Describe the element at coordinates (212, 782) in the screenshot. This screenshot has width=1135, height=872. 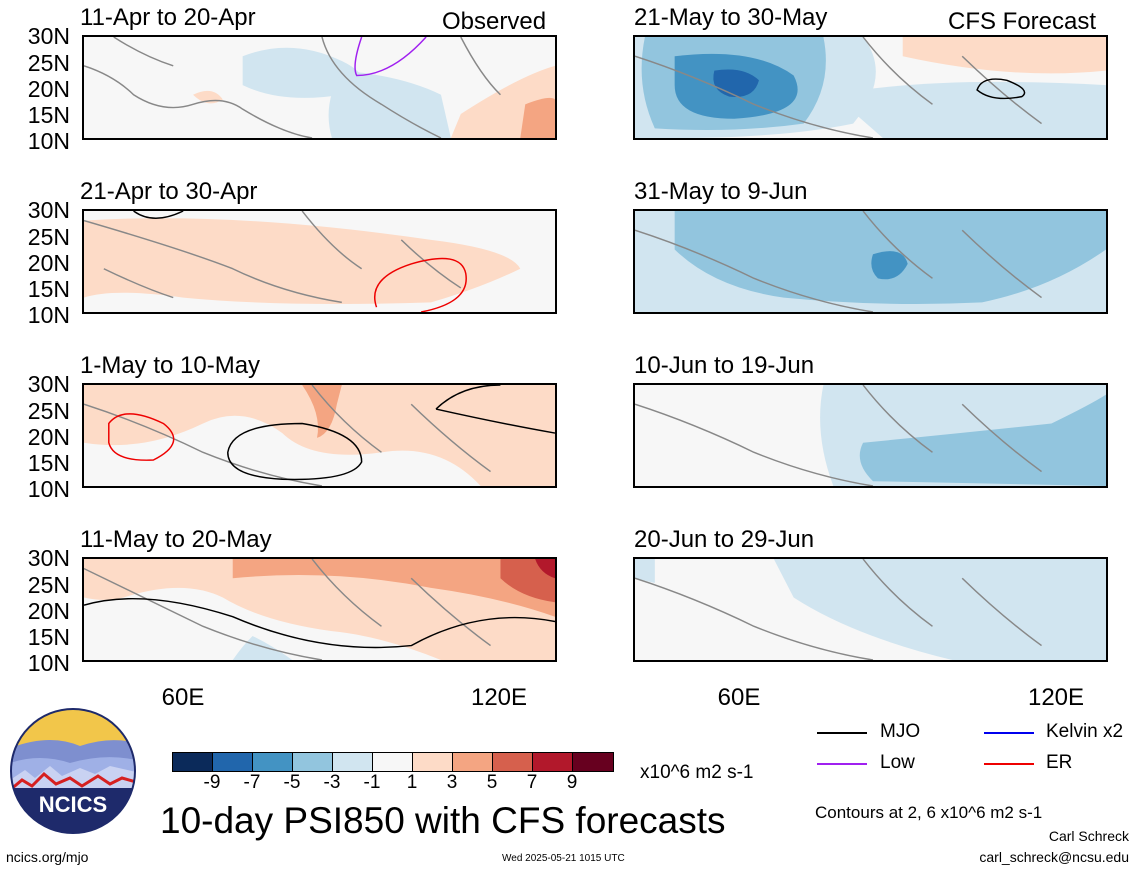
I see `colorbar-tick: -9` at that location.